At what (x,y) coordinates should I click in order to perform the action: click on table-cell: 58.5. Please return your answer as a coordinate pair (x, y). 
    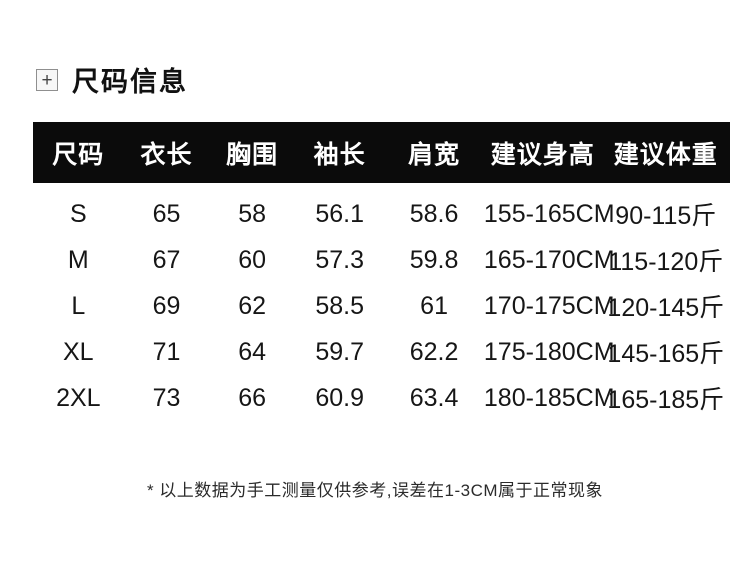
    Looking at the image, I should click on (339, 305).